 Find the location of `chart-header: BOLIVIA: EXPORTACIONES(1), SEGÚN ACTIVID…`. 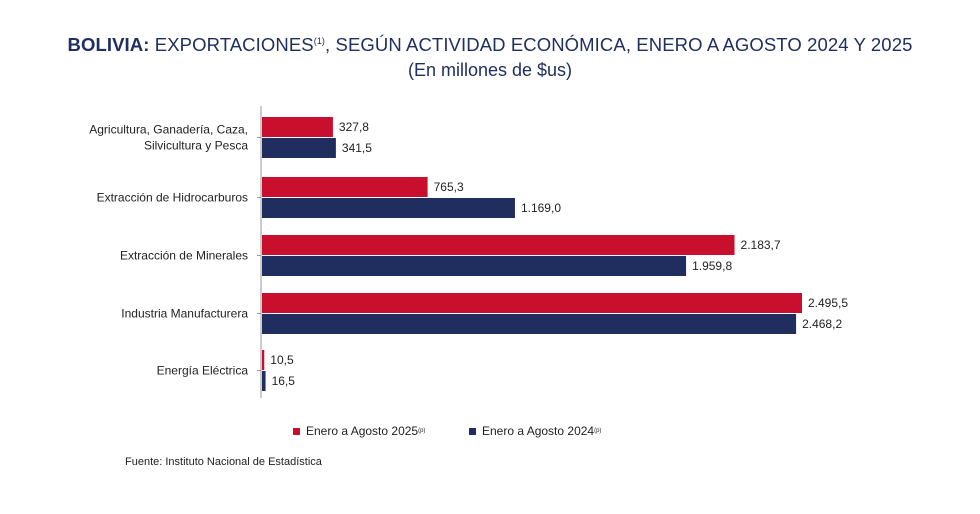

chart-header: BOLIVIA: EXPORTACIONES(1), SEGÚN ACTIVID… is located at coordinates (490, 57).